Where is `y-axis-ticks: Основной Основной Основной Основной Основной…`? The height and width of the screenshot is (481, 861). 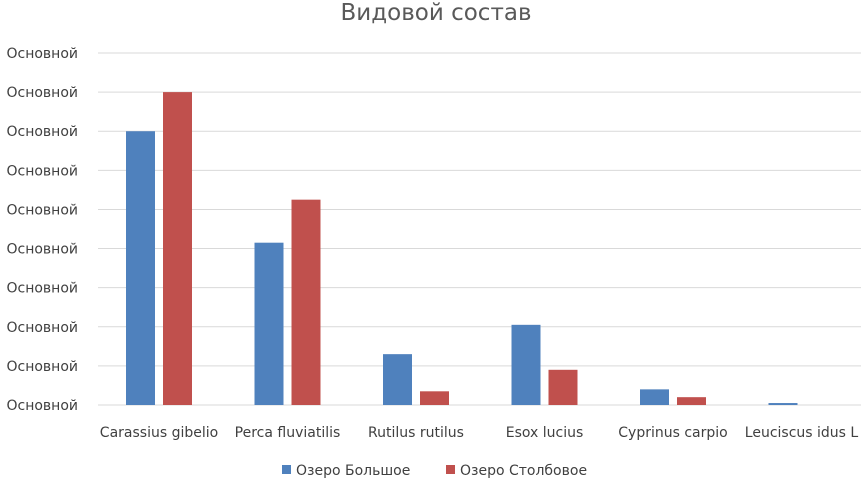
y-axis-ticks: Основной Основной Основной Основной Основной… is located at coordinates (42, 230).